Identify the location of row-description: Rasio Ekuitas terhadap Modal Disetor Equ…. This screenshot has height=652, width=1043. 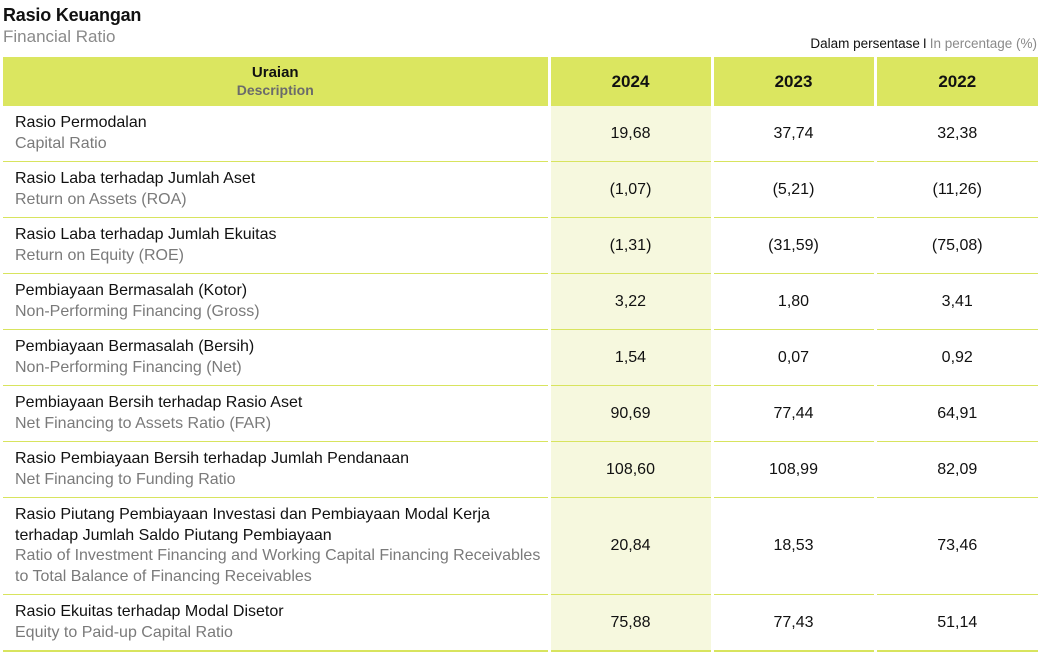
(276, 623).